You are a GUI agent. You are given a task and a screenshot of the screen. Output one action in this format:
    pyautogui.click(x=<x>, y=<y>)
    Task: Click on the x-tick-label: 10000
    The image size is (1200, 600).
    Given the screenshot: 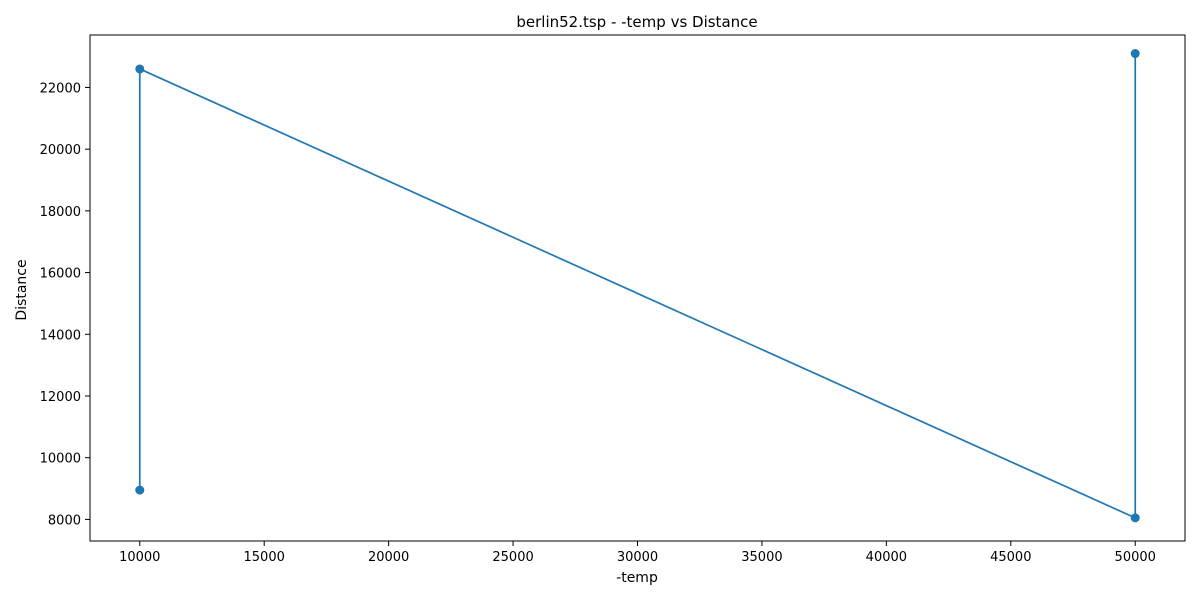 What is the action you would take?
    pyautogui.click(x=139, y=557)
    